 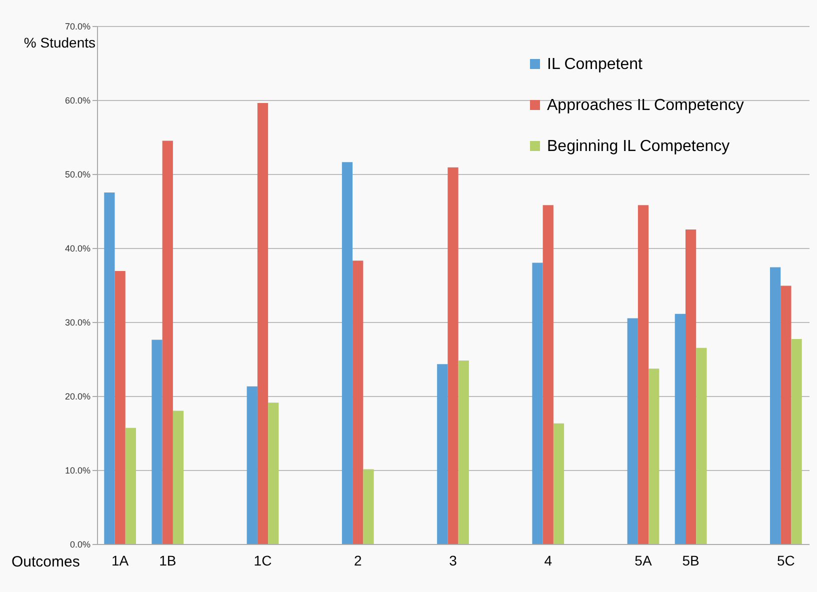 I want to click on legend-label: IL Competent, so click(x=595, y=64).